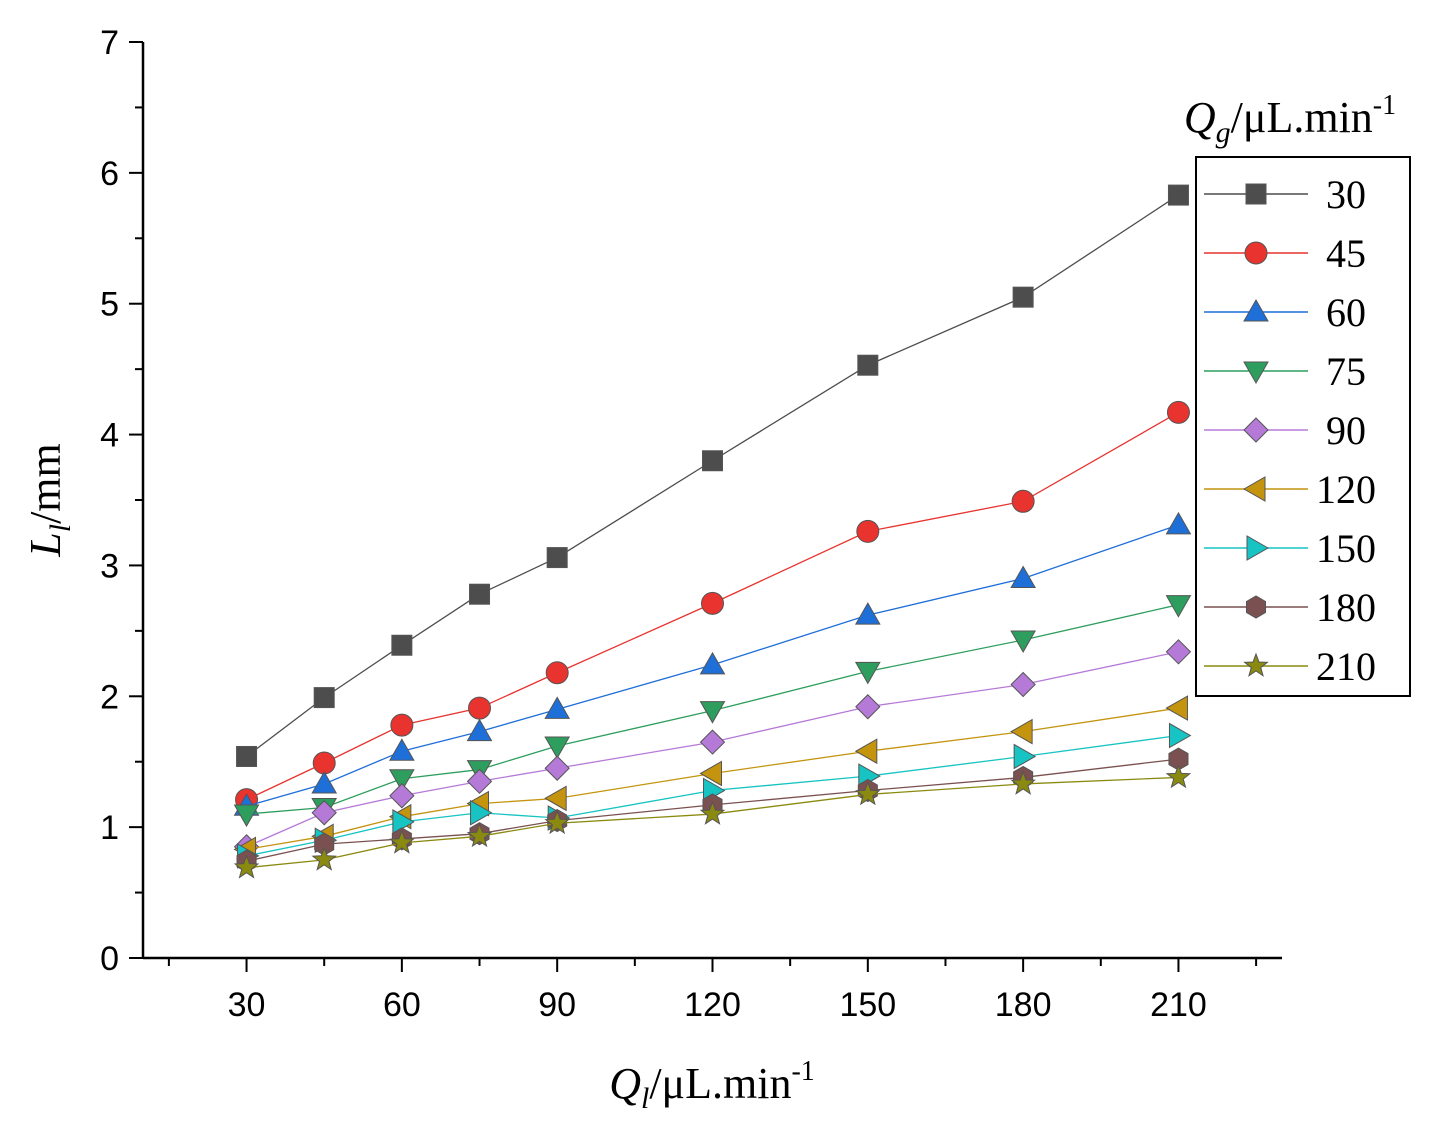  I want to click on legend: 30 45 60 75 90 120 150 180 210, so click(1303, 426).